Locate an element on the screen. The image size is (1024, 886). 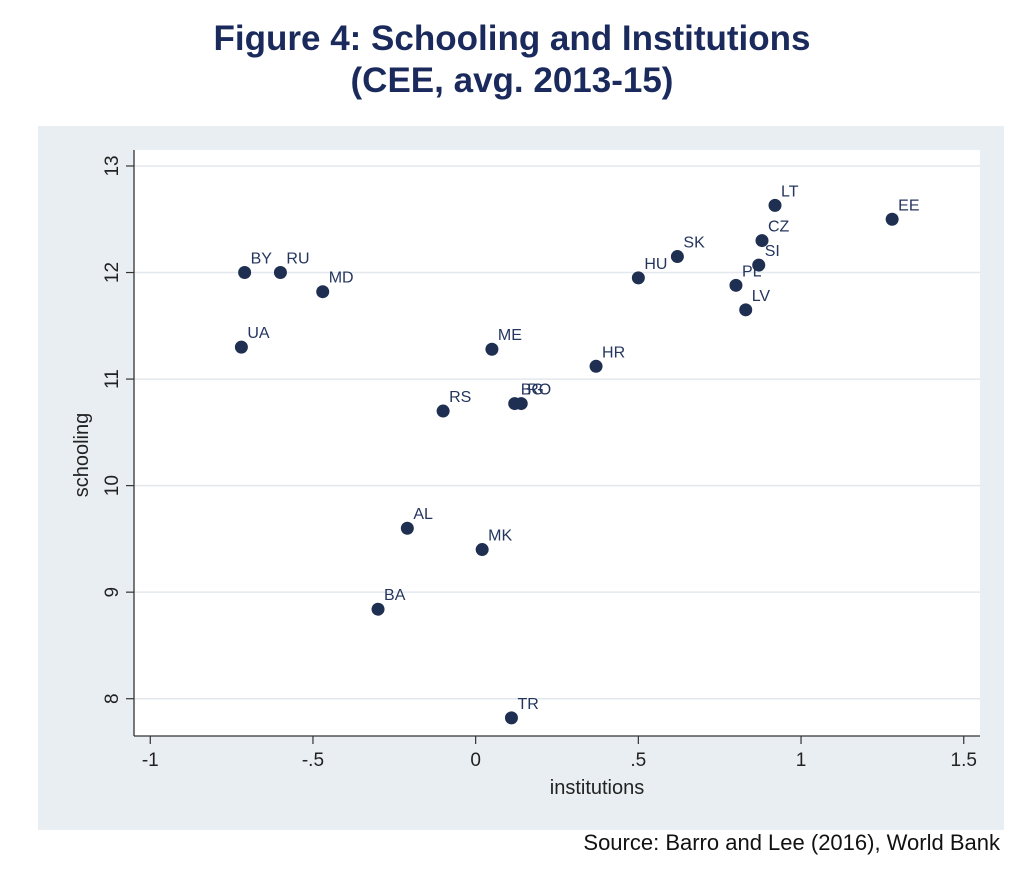
x-tick-label: 0 is located at coordinates (475, 760).